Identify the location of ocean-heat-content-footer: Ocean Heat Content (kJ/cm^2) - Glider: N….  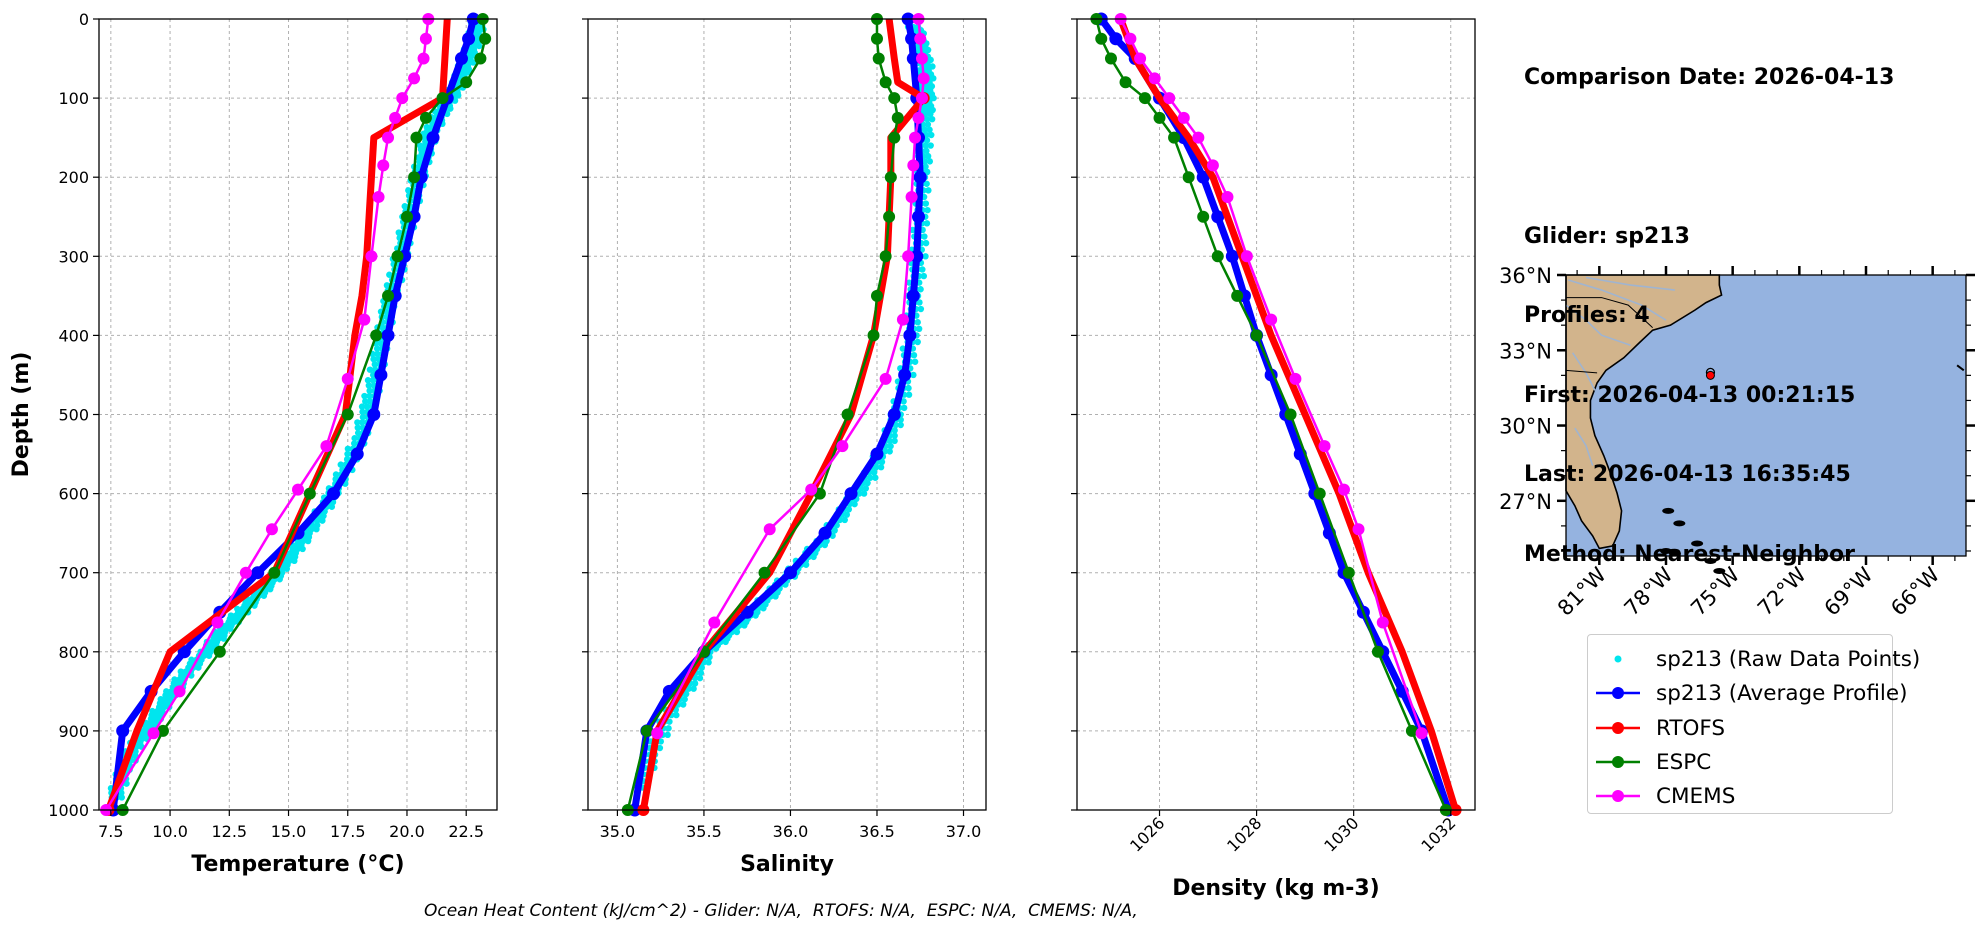
(781, 911).